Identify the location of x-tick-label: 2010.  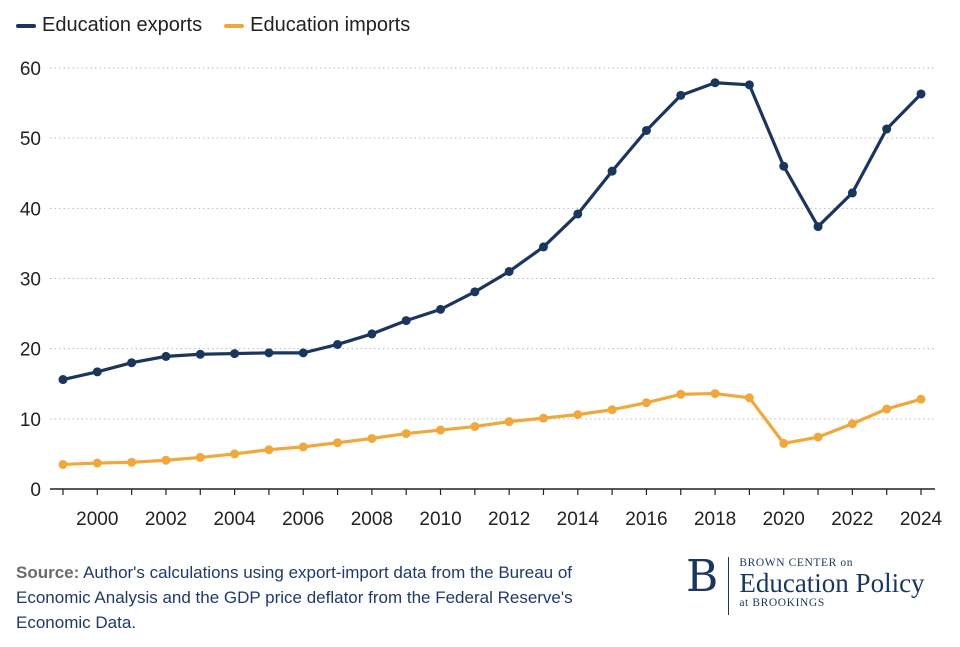
(440, 519).